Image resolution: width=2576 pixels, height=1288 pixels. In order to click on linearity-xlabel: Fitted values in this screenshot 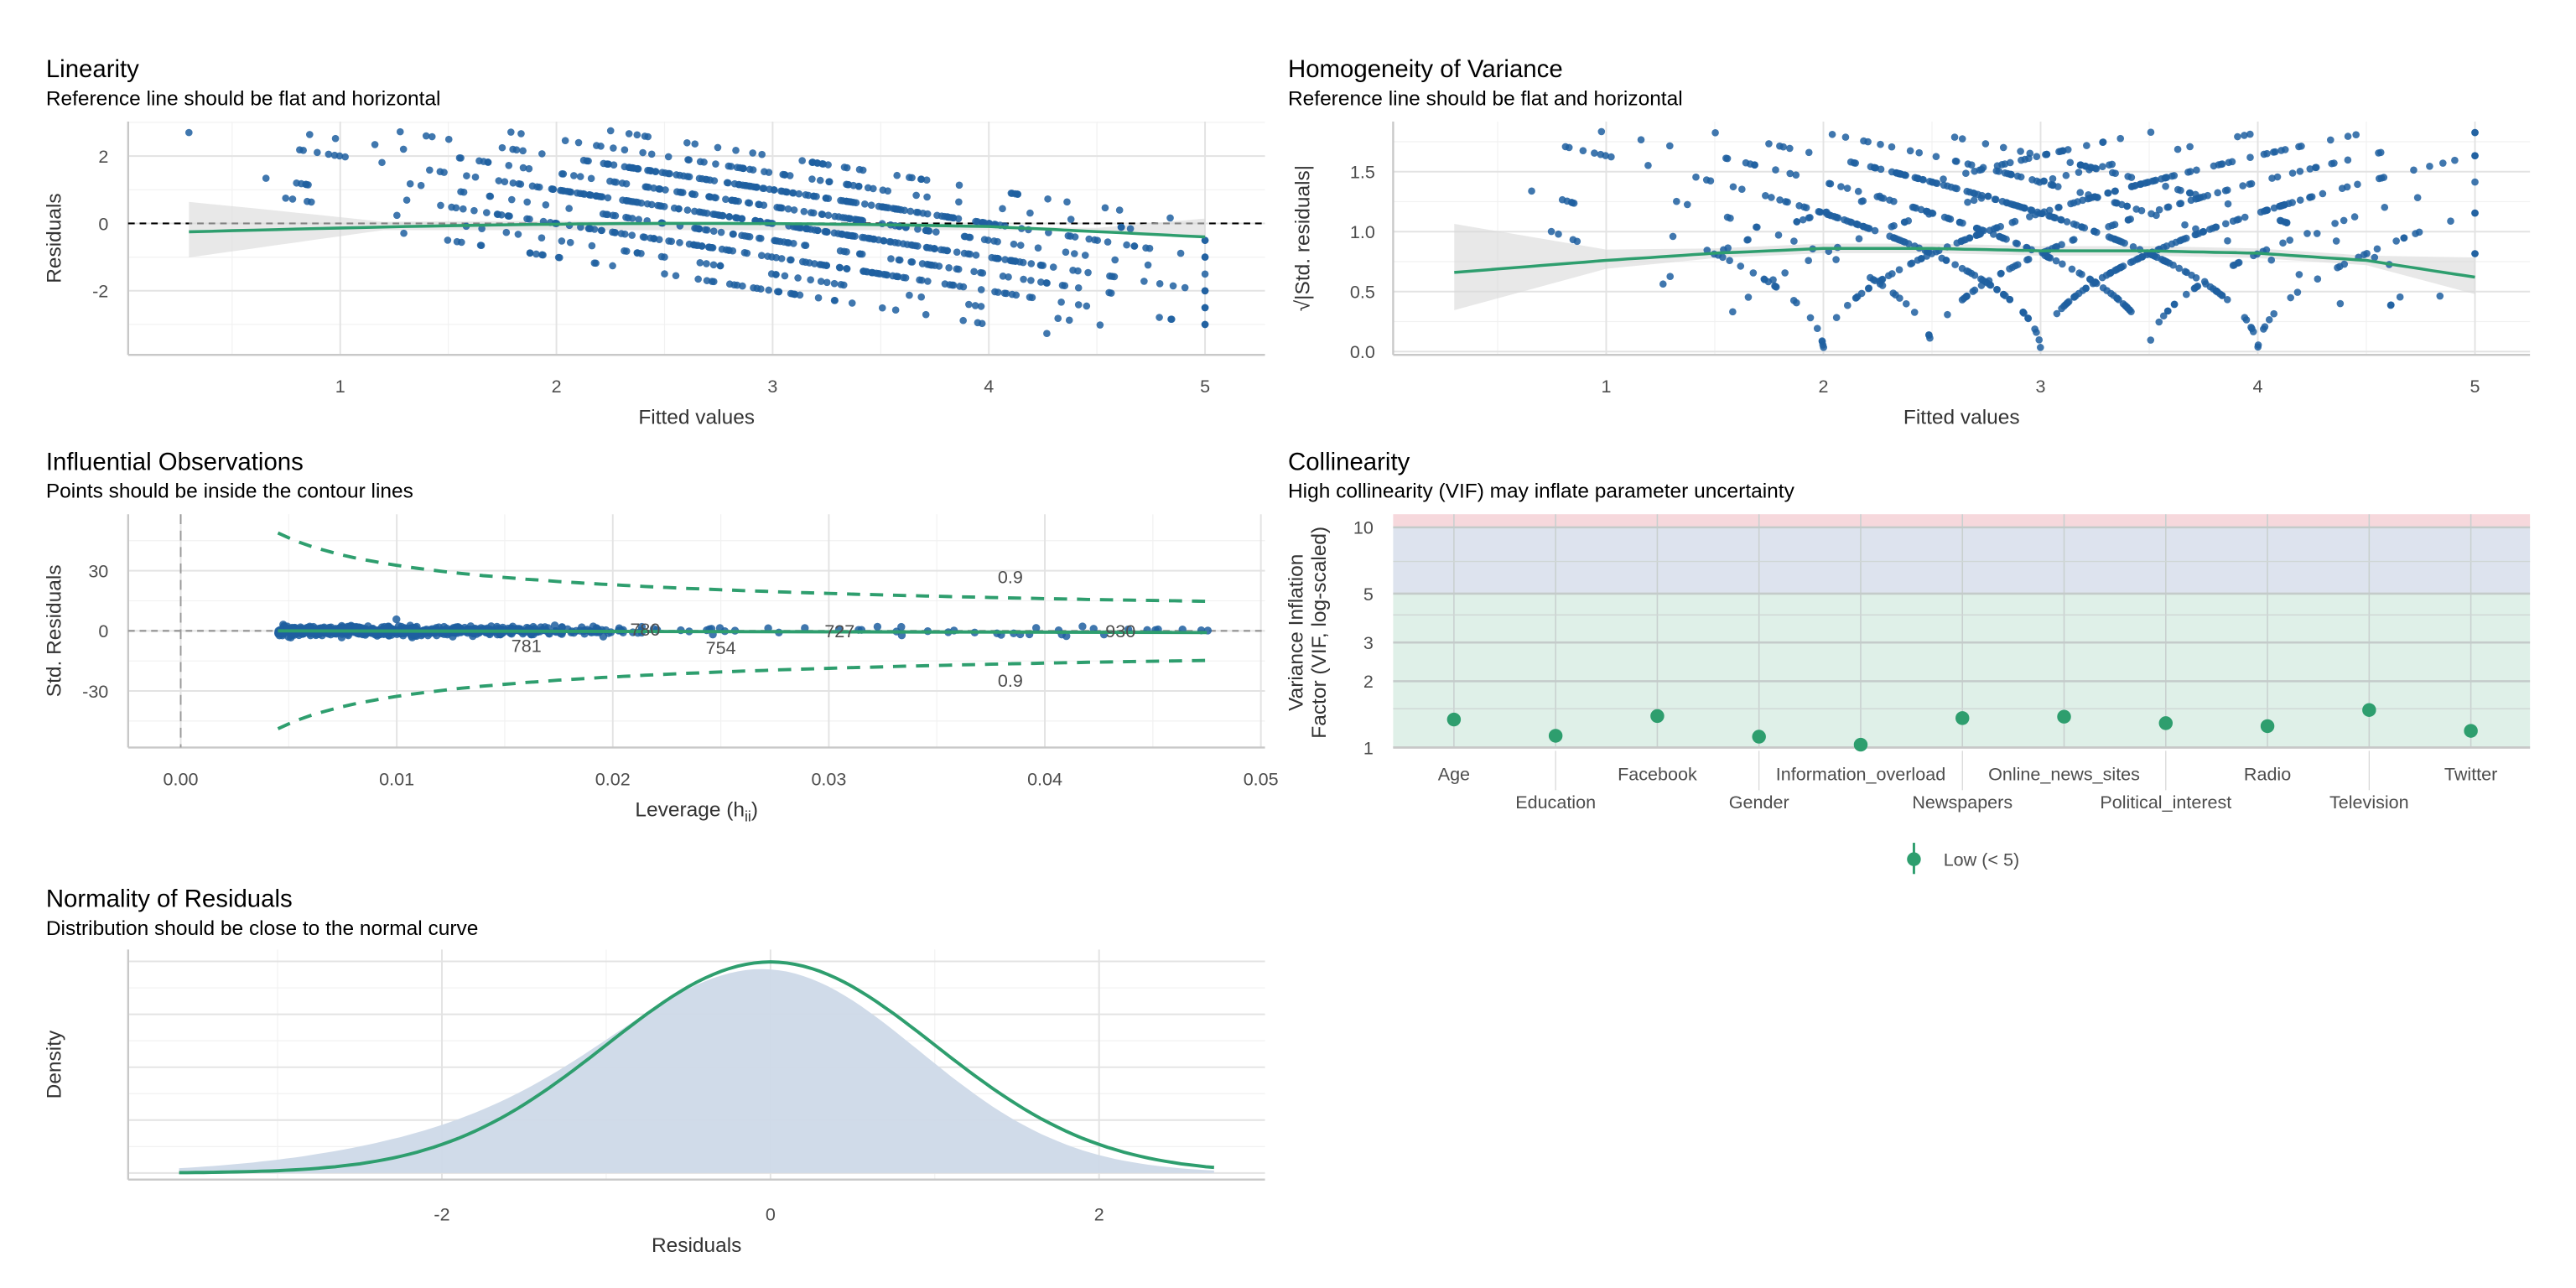, I will do `click(696, 417)`.